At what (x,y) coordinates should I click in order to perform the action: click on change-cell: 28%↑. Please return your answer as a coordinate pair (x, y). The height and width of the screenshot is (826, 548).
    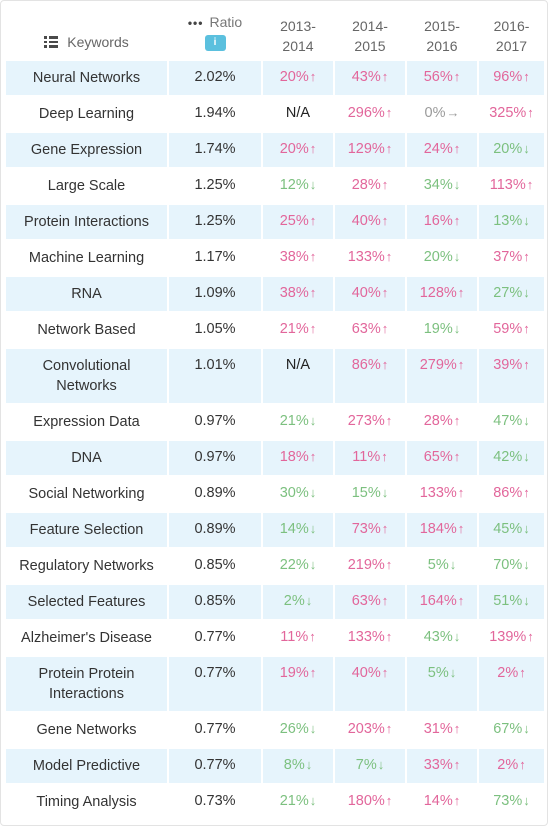
    Looking at the image, I should click on (443, 422).